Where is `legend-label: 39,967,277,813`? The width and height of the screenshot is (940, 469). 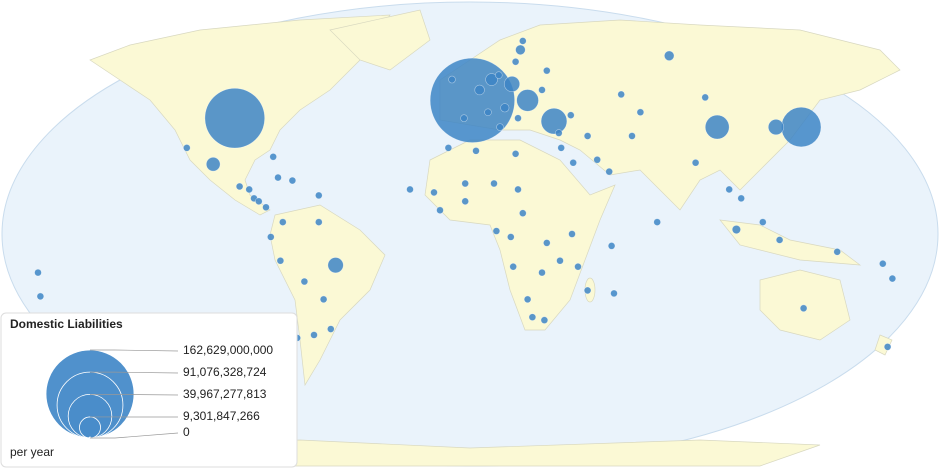 legend-label: 39,967,277,813 is located at coordinates (225, 394).